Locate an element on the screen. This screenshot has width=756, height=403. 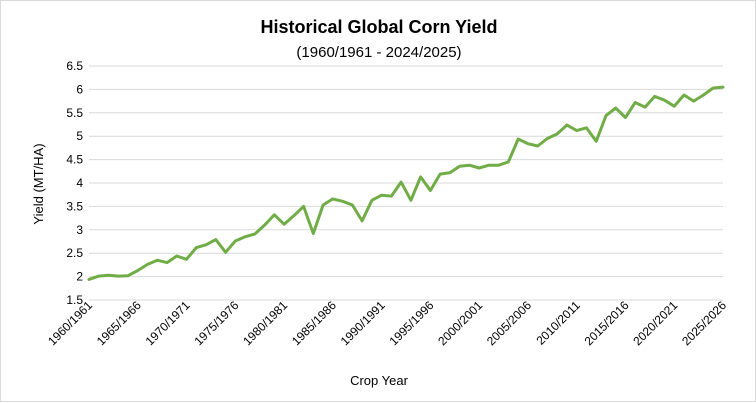
x-tick-label: 2005/2006 is located at coordinates (509, 323).